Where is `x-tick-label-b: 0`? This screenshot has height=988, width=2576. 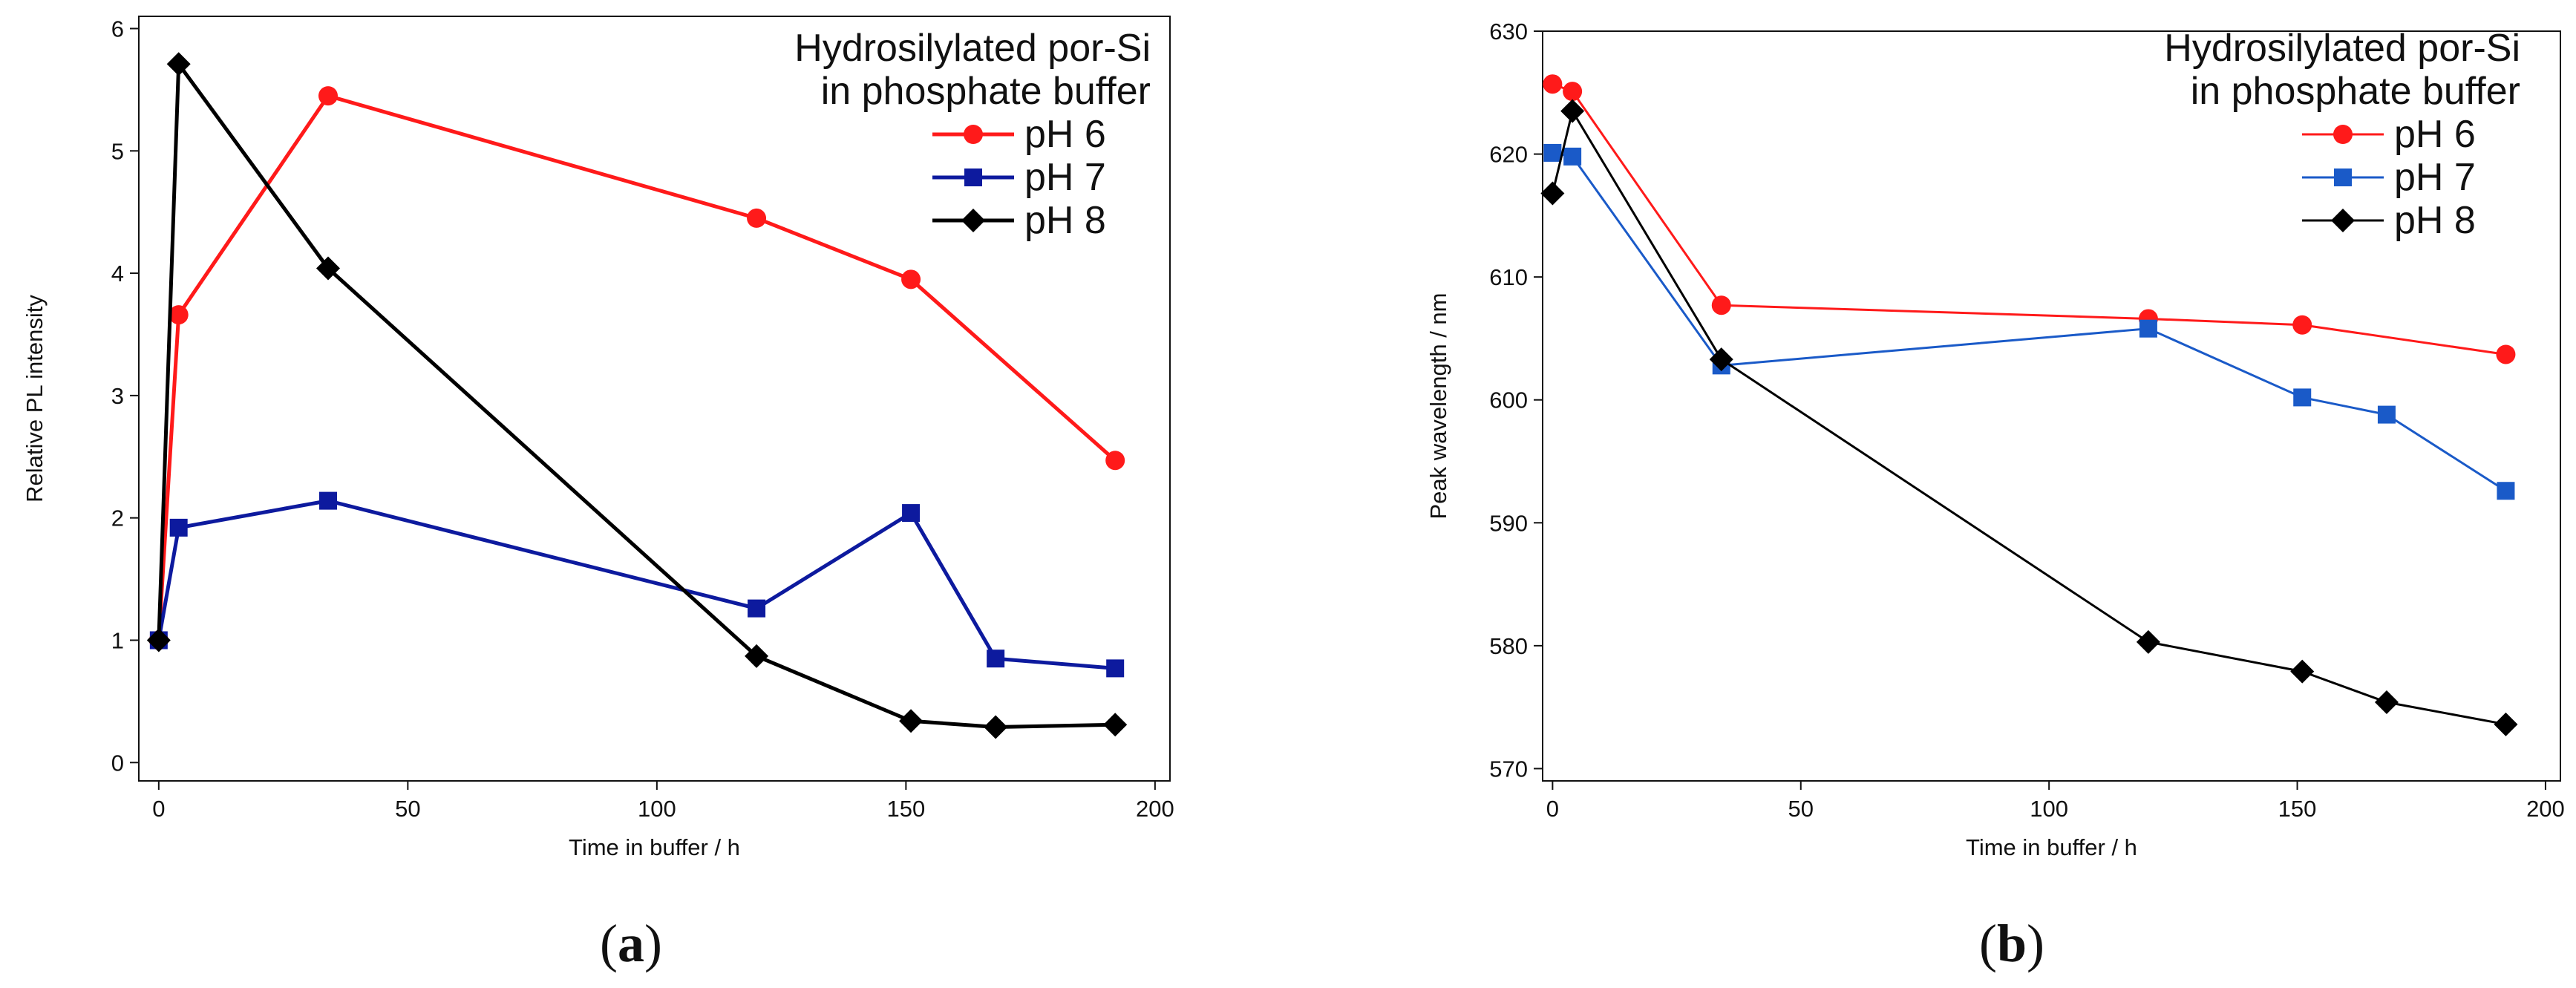
x-tick-label-b: 0 is located at coordinates (1552, 809).